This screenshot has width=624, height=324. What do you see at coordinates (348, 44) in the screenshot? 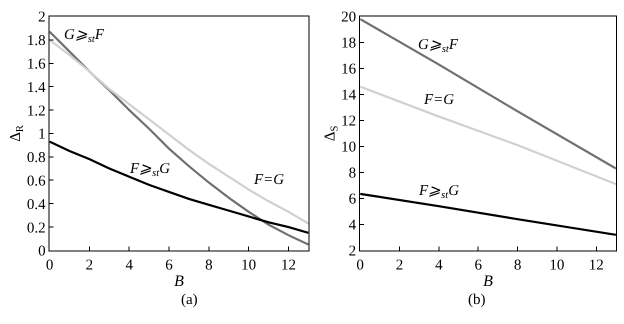
I see `y-tick-label: 18` at bounding box center [348, 44].